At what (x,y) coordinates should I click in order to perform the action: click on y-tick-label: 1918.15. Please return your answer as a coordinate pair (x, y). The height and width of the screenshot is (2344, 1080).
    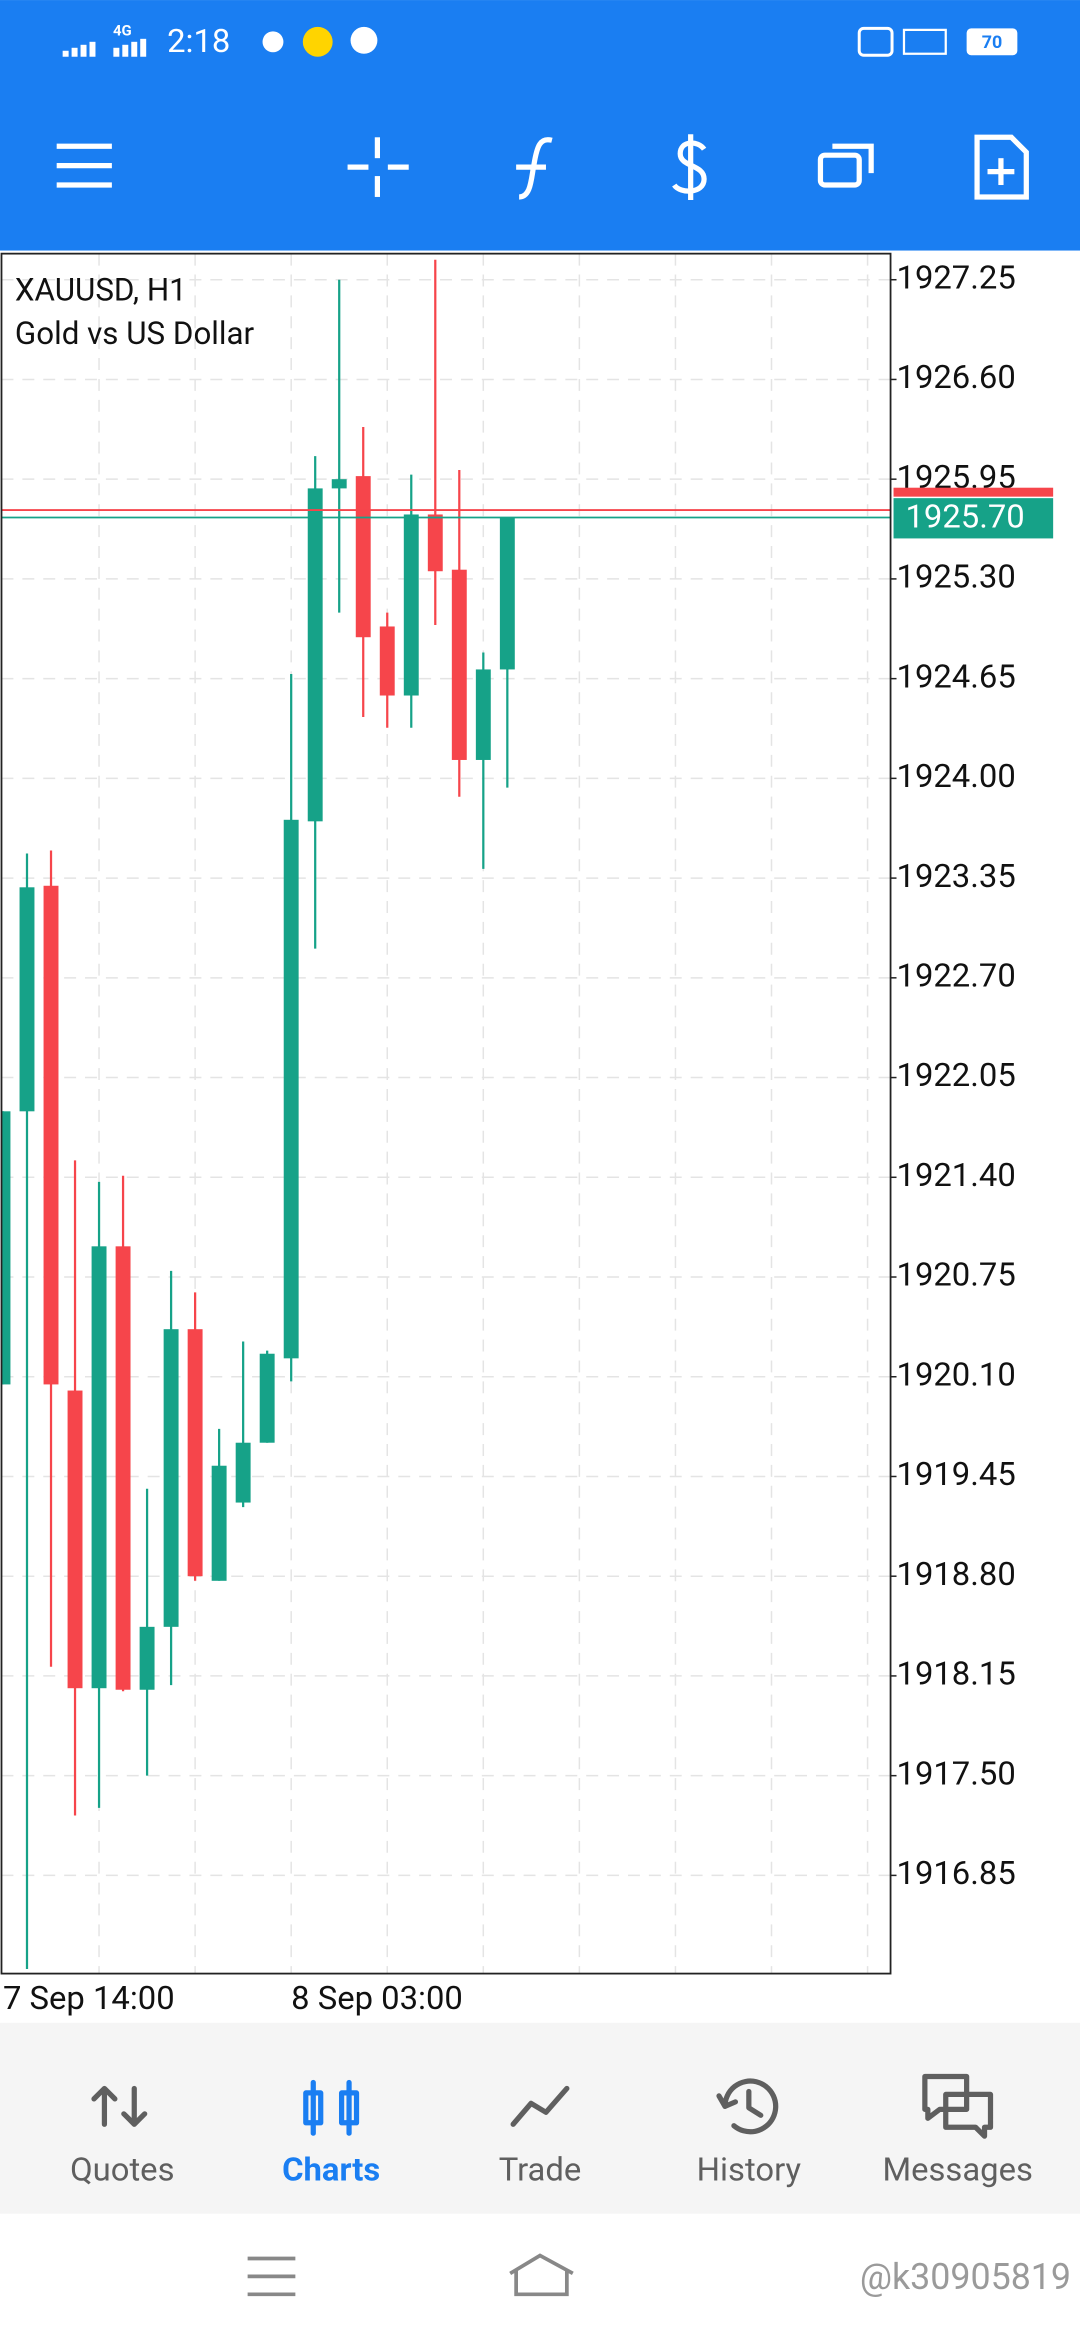
    Looking at the image, I should click on (956, 1675).